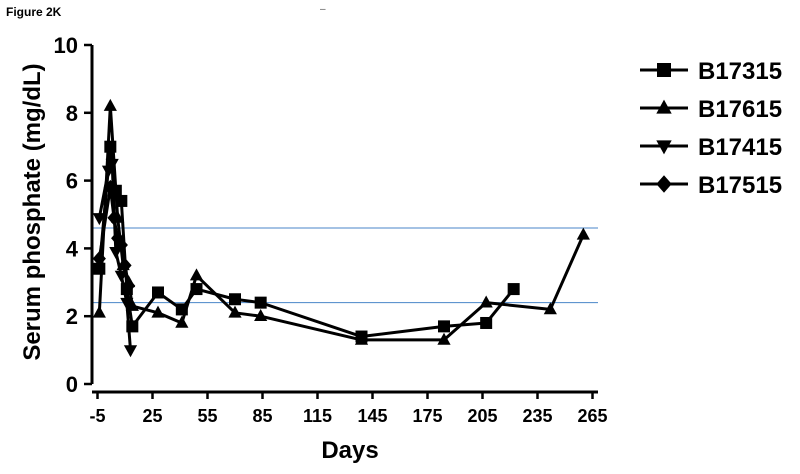 The height and width of the screenshot is (474, 800). I want to click on series-B17515, so click(114, 236).